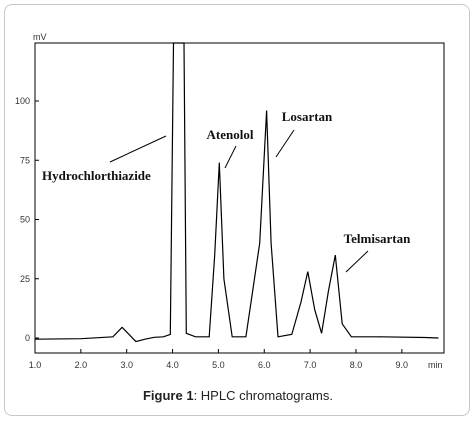 The image size is (476, 423). Describe the element at coordinates (310, 365) in the screenshot. I see `x-tick-label: 7.0` at that location.